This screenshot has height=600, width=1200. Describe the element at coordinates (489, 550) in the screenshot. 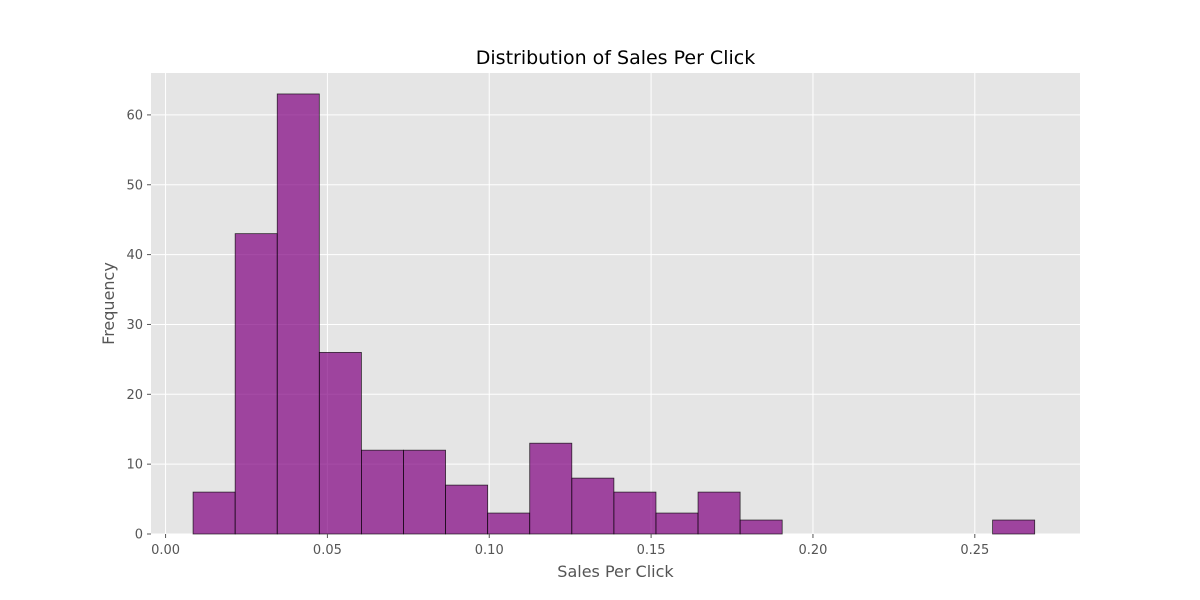

I see `x-tick-label: 0.10` at that location.